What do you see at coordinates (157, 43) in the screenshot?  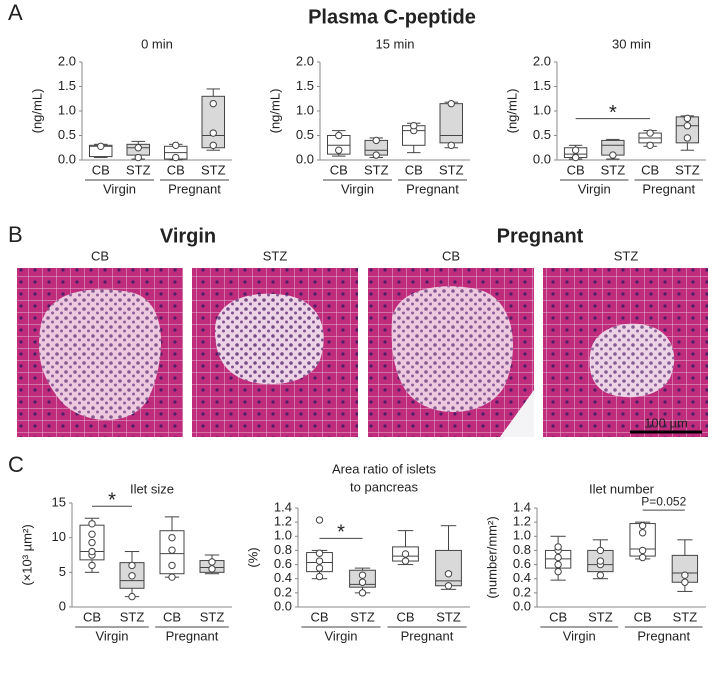 I see `chart-title: 0 min` at bounding box center [157, 43].